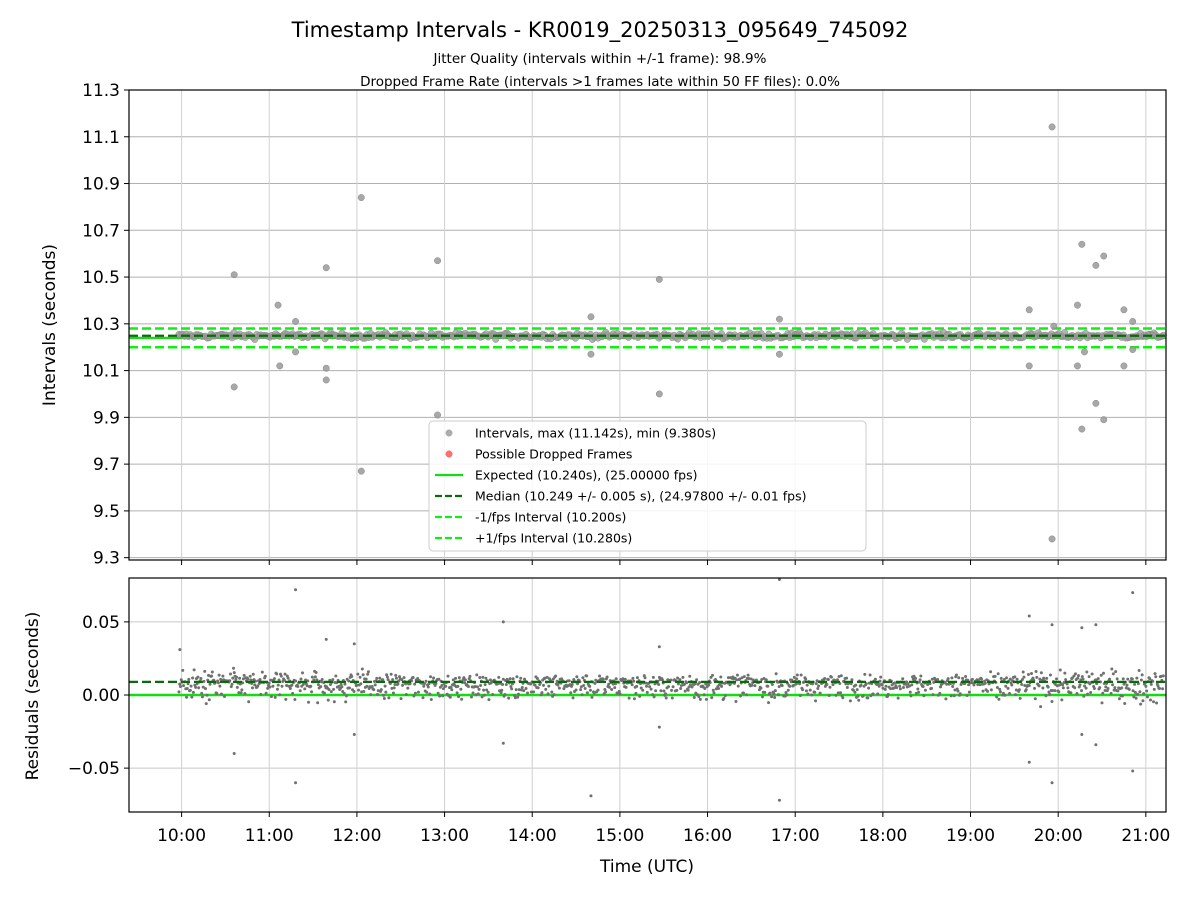  I want to click on intervals-y-tick-label: 9.3, so click(106, 559).